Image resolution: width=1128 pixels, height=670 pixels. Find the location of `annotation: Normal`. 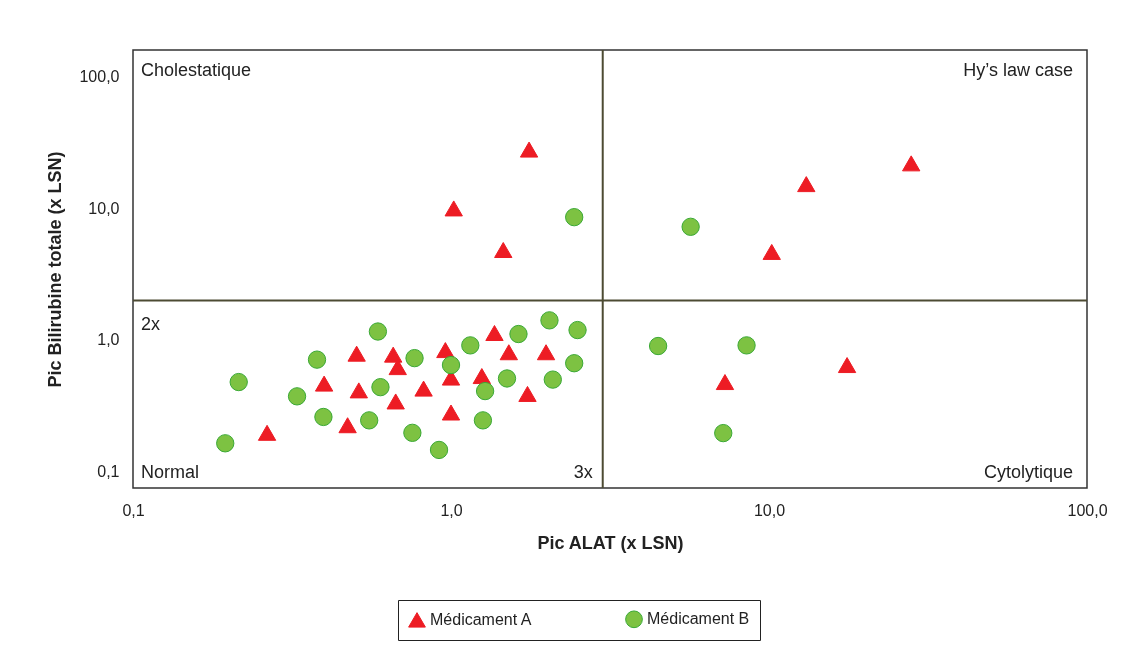

annotation: Normal is located at coordinates (170, 472).